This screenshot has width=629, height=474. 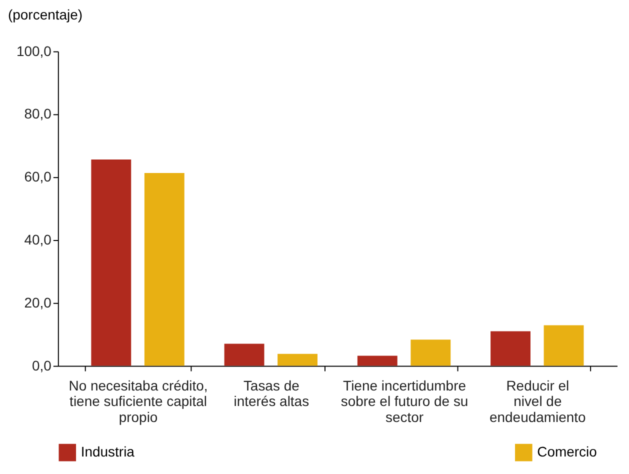 I want to click on y-tick-label: 0,0, so click(x=42, y=365).